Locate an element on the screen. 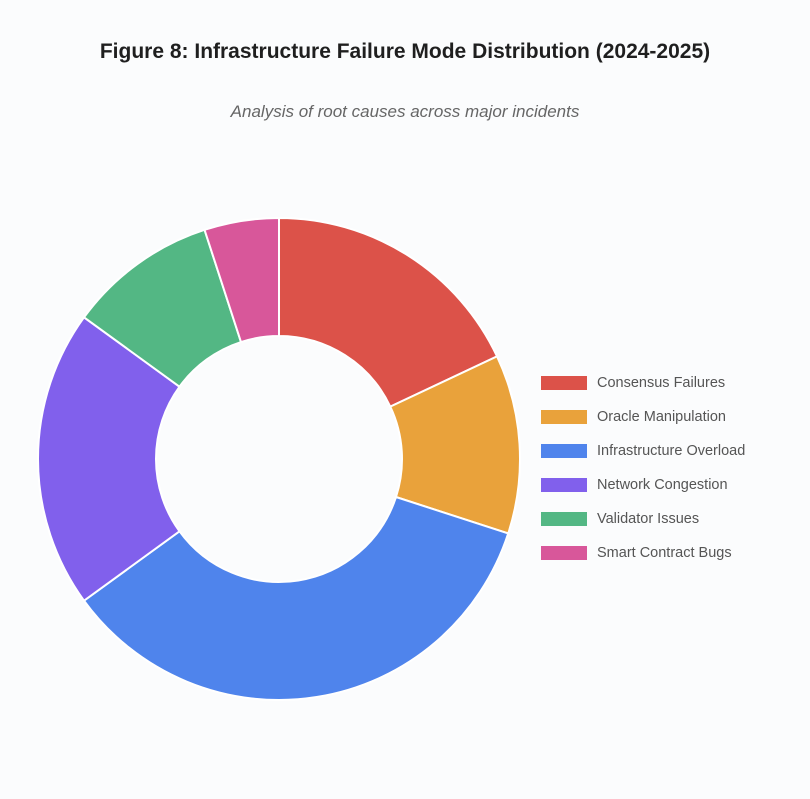 The width and height of the screenshot is (810, 799). legend-label: Smart Contract Bugs is located at coordinates (664, 553).